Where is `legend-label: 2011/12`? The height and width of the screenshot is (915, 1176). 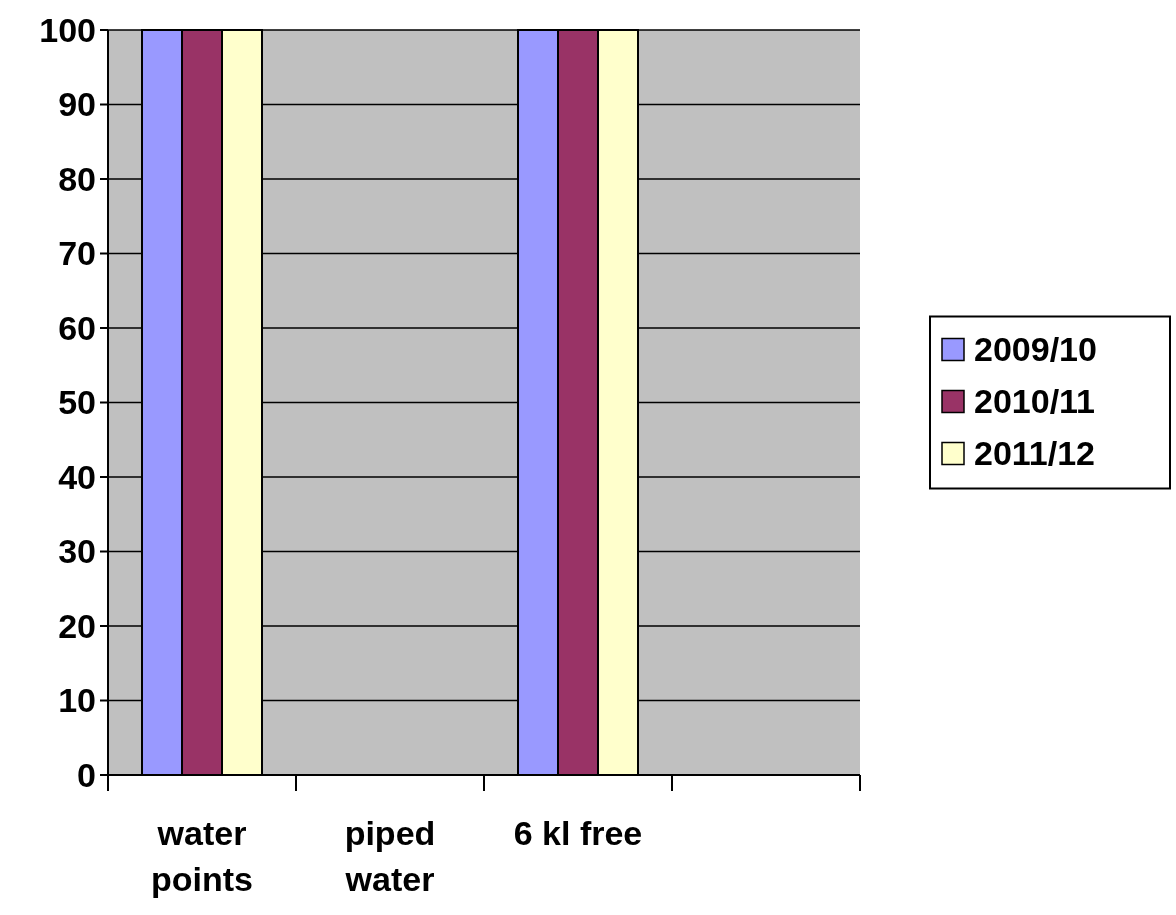 legend-label: 2011/12 is located at coordinates (1035, 453).